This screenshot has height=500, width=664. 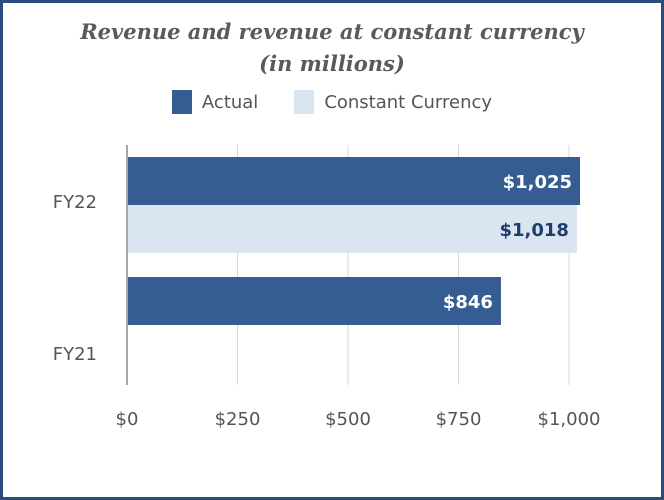 What do you see at coordinates (354, 181) in the screenshot?
I see `bar-fy22-actual` at bounding box center [354, 181].